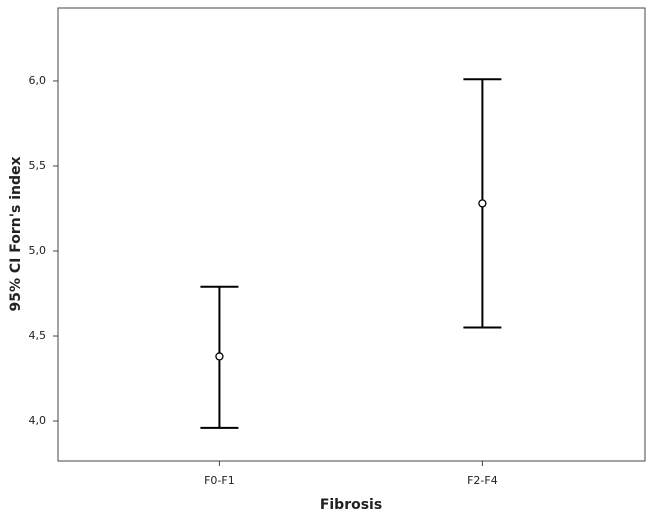  I want to click on x-tick-label: F2-F4, so click(482, 480).